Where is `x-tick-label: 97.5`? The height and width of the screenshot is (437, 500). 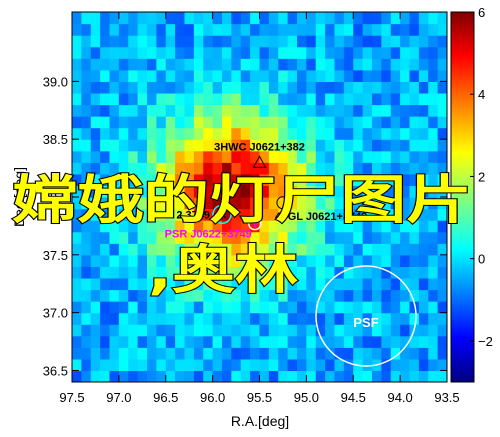 x-tick-label: 97.5 is located at coordinates (71, 397).